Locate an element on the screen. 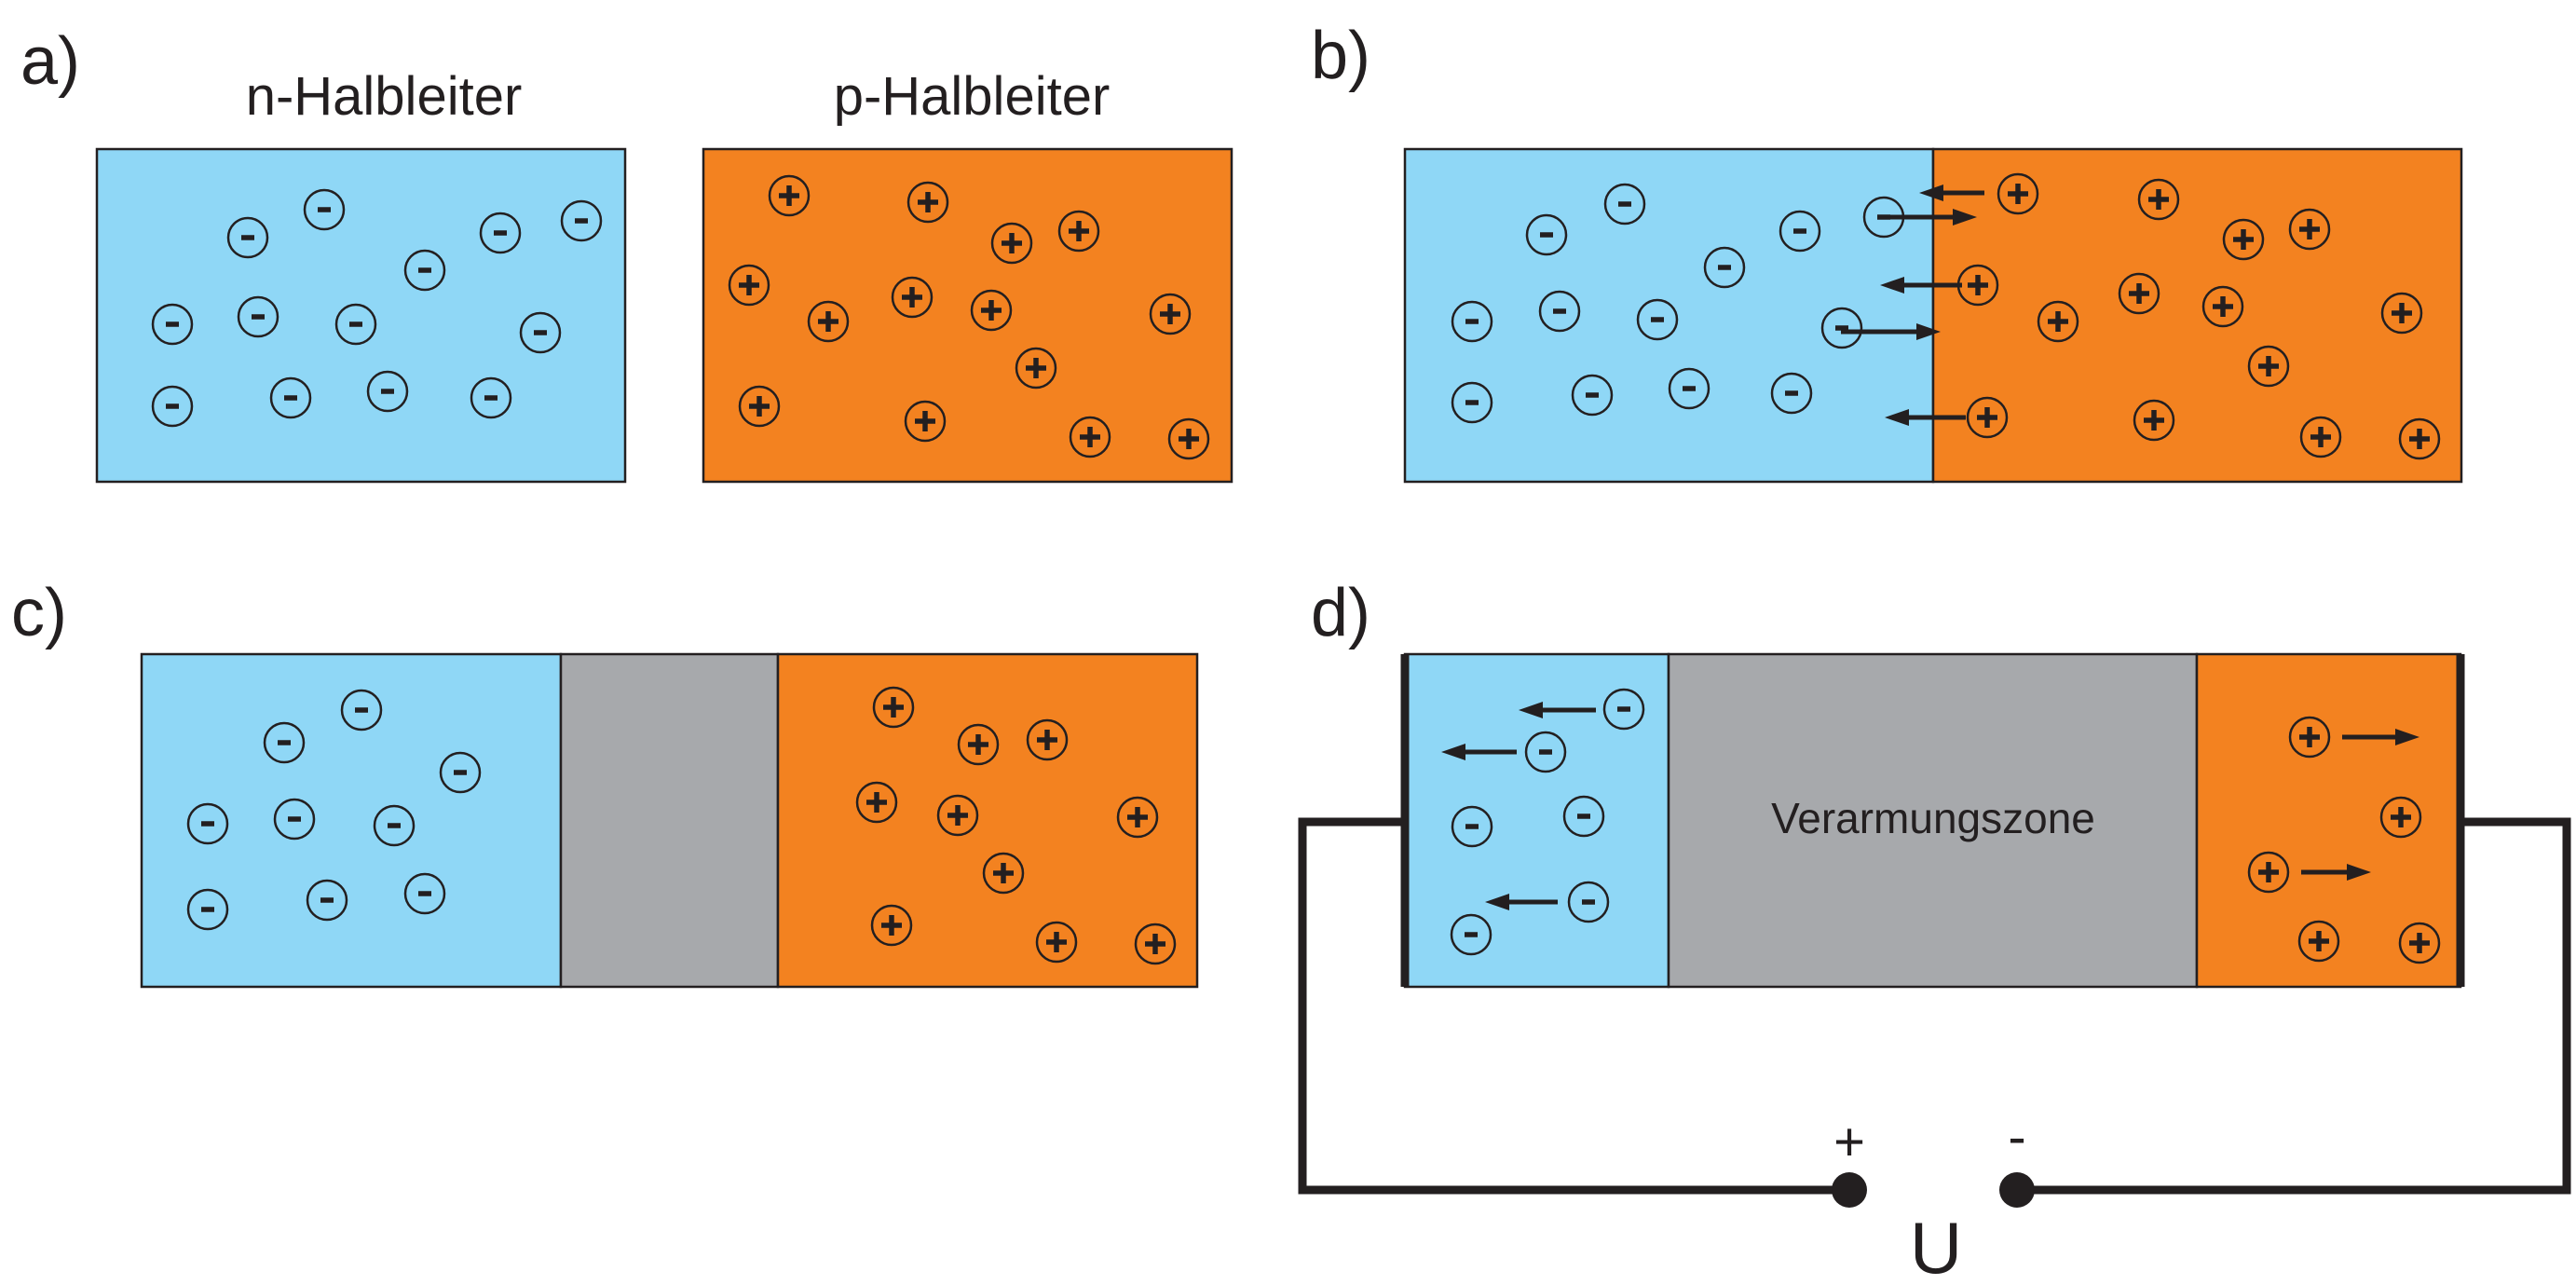 Image resolution: width=2576 pixels, height=1285 pixels. terminal-plus is located at coordinates (1849, 1190).